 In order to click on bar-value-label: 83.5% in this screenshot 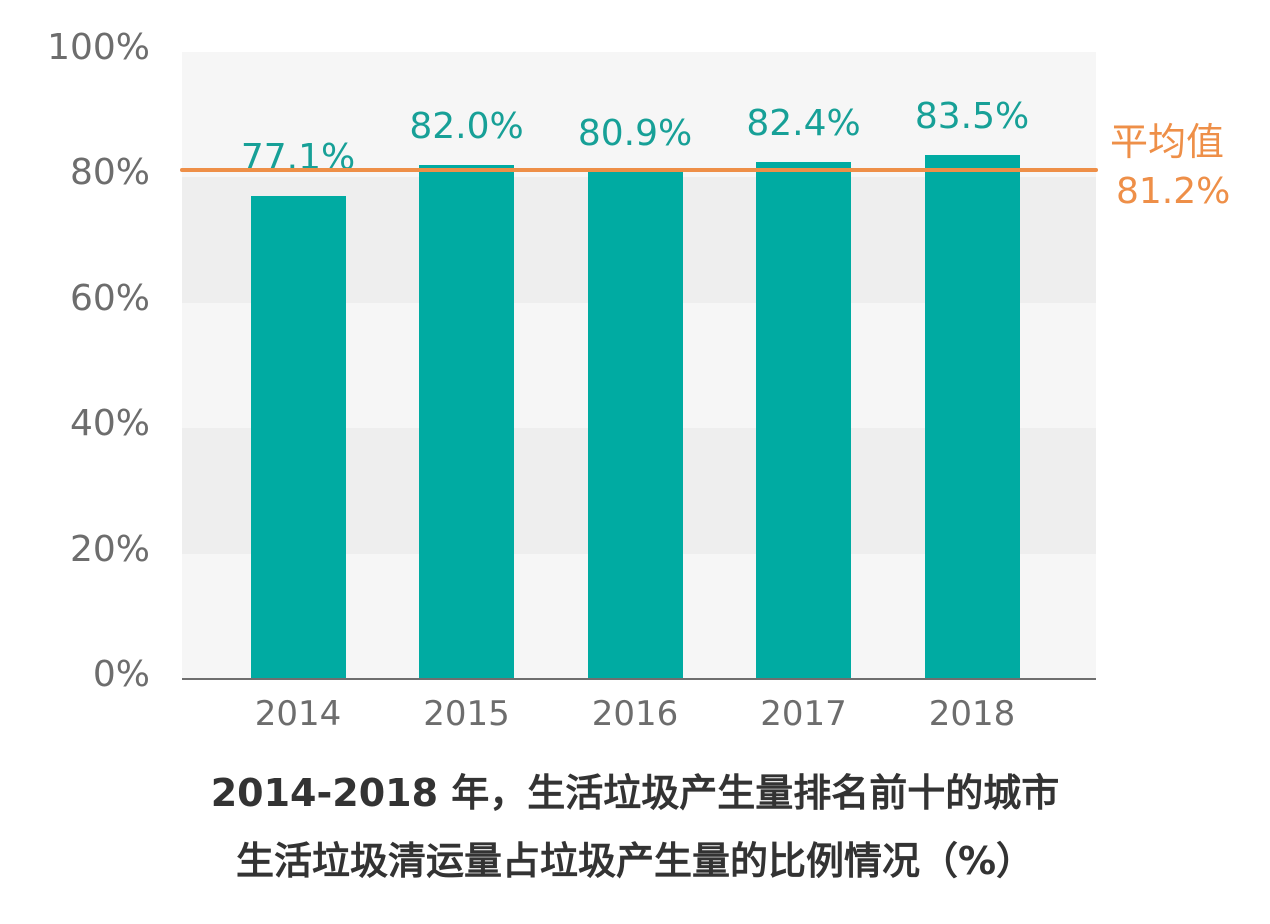, I will do `click(972, 117)`.